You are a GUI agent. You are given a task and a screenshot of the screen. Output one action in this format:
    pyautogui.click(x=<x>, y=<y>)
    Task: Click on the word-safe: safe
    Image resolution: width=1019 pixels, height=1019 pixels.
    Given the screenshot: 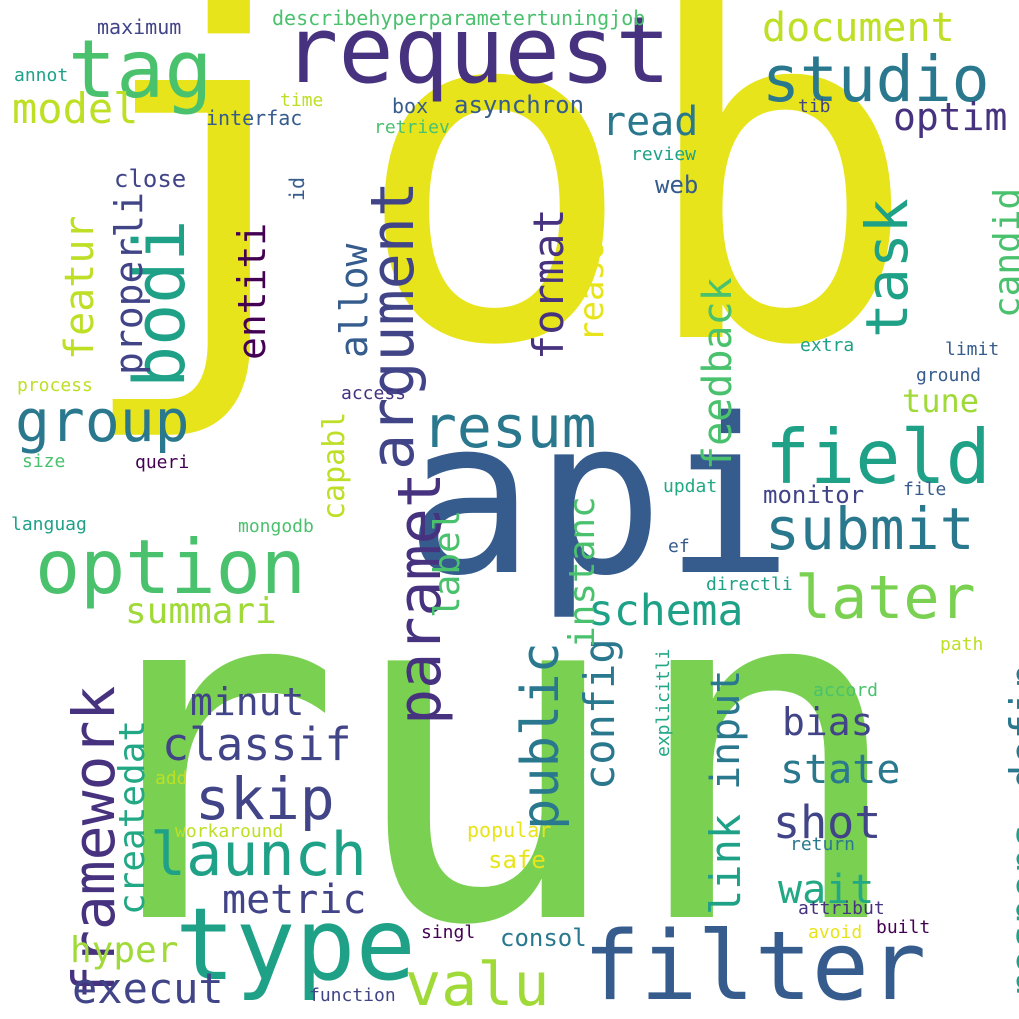 What is the action you would take?
    pyautogui.click(x=517, y=860)
    